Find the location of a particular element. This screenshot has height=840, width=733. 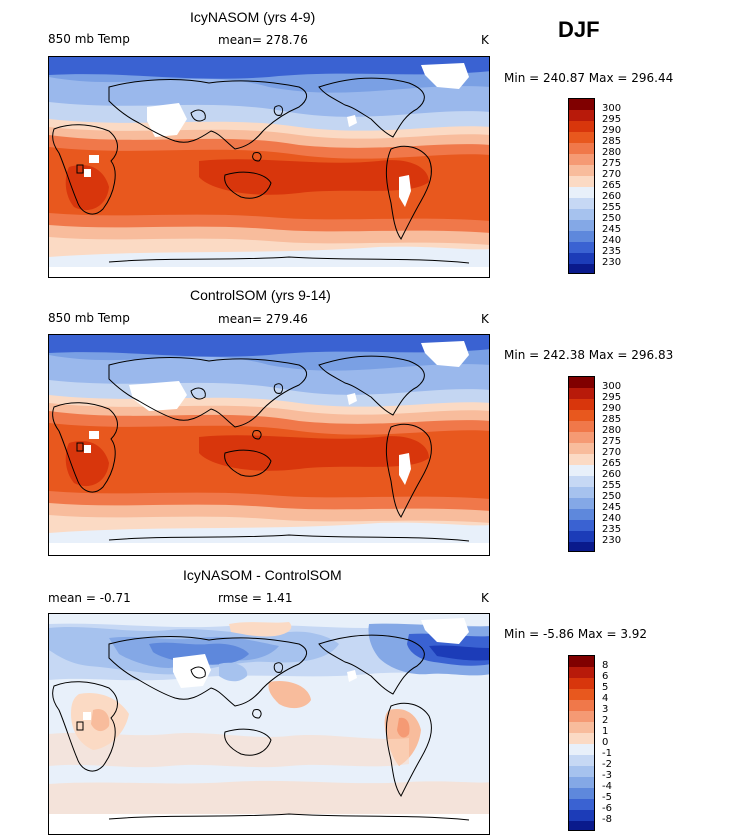

panel3-colorbar is located at coordinates (581, 743).